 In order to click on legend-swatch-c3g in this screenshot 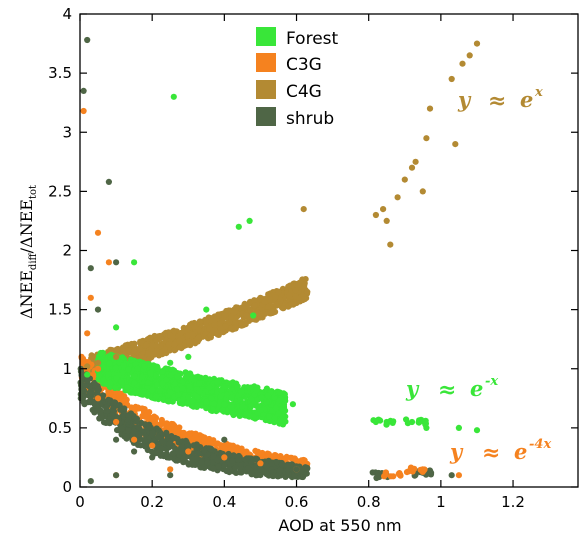, I will do `click(266, 62)`.